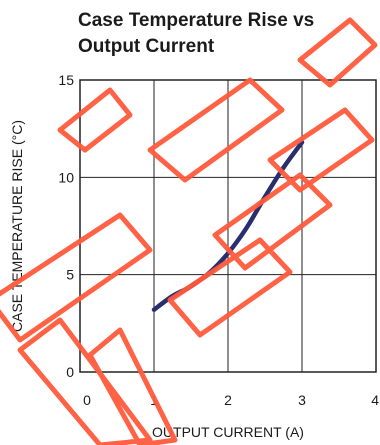  What do you see at coordinates (66, 80) in the screenshot?
I see `y-tick-label: 15` at bounding box center [66, 80].